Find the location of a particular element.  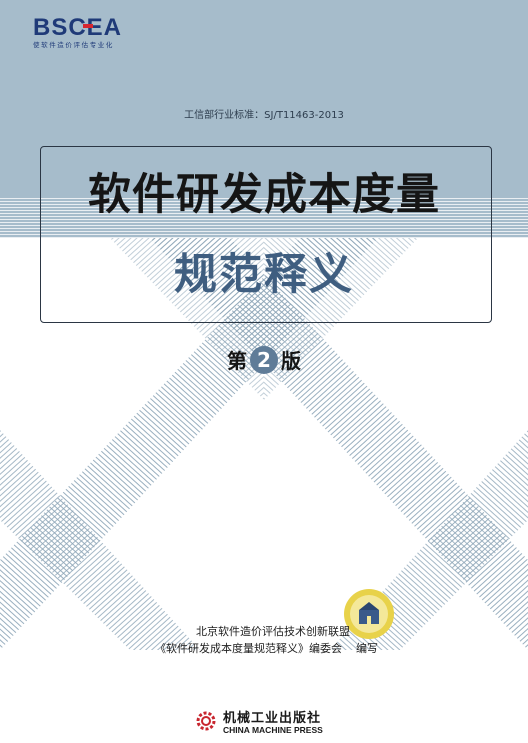

logo-tagline: 使软件造价评估专业化 is located at coordinates (73, 45).